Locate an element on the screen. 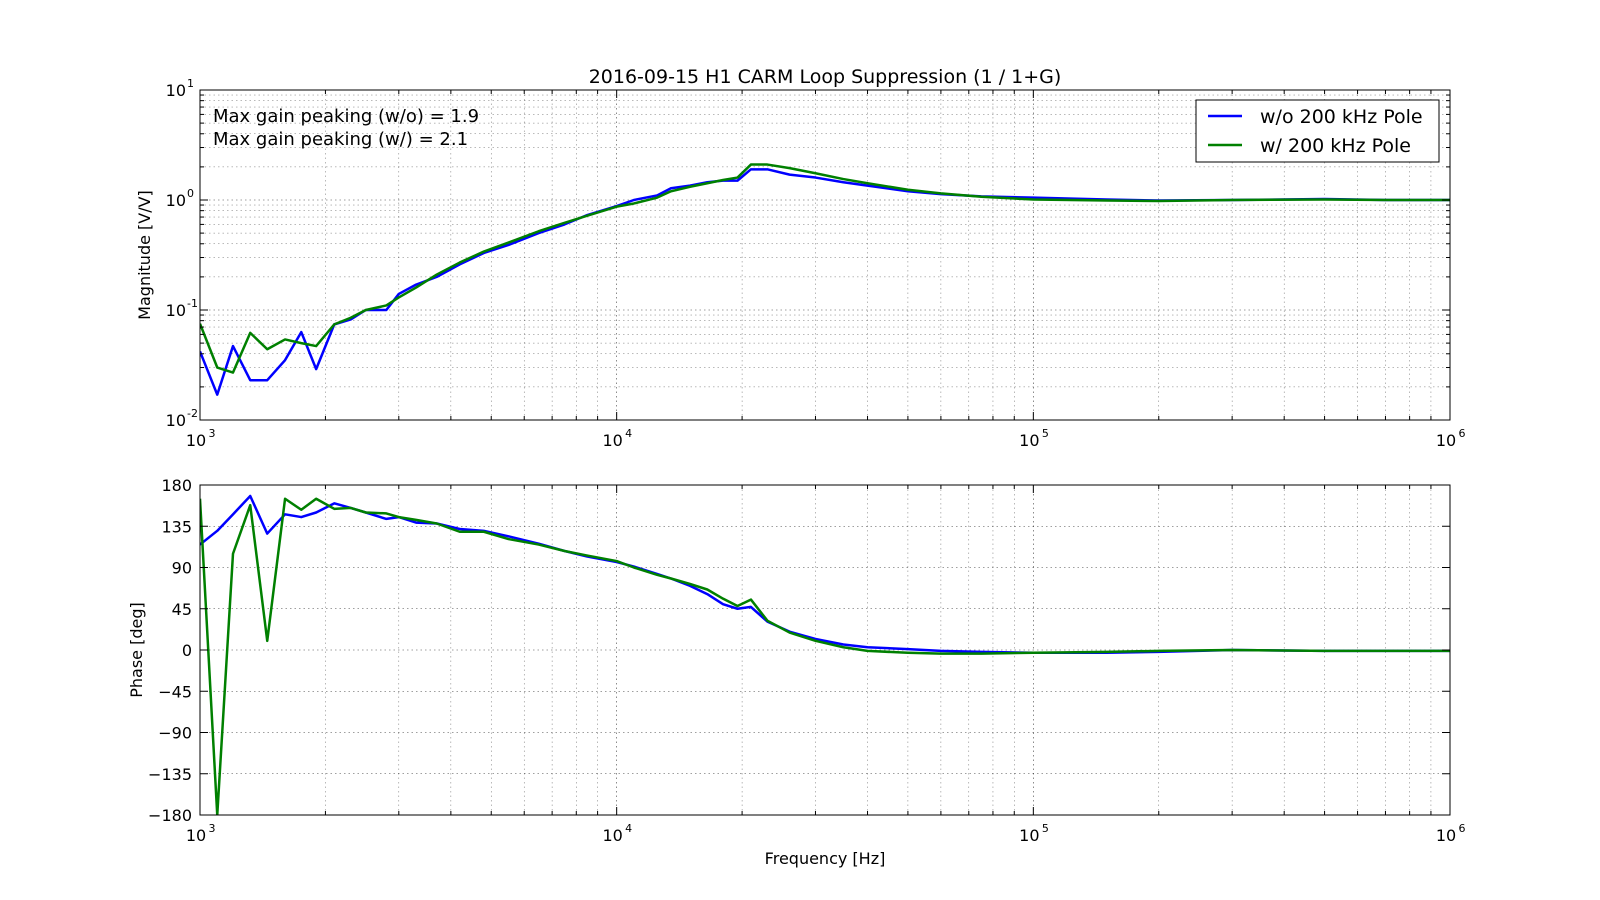 This screenshot has width=1600, height=900. y-tick-label: −180 is located at coordinates (170, 815).